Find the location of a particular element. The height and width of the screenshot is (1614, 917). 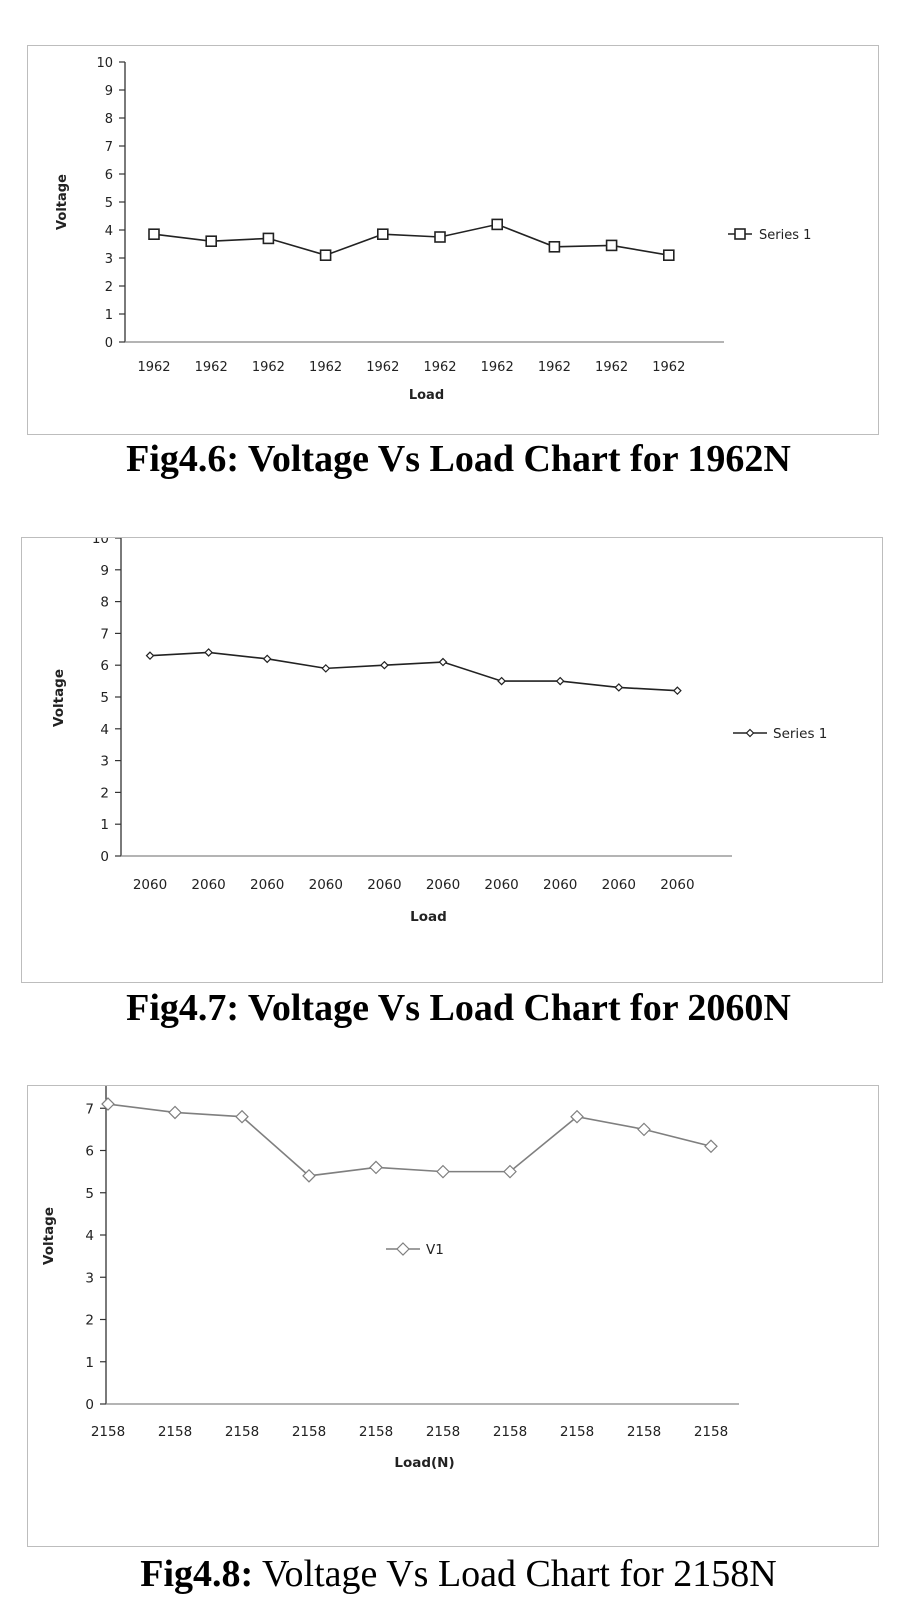

figure-caption-3-text: Voltage Vs Load Chart for 2158N is located at coordinates (515, 1574).